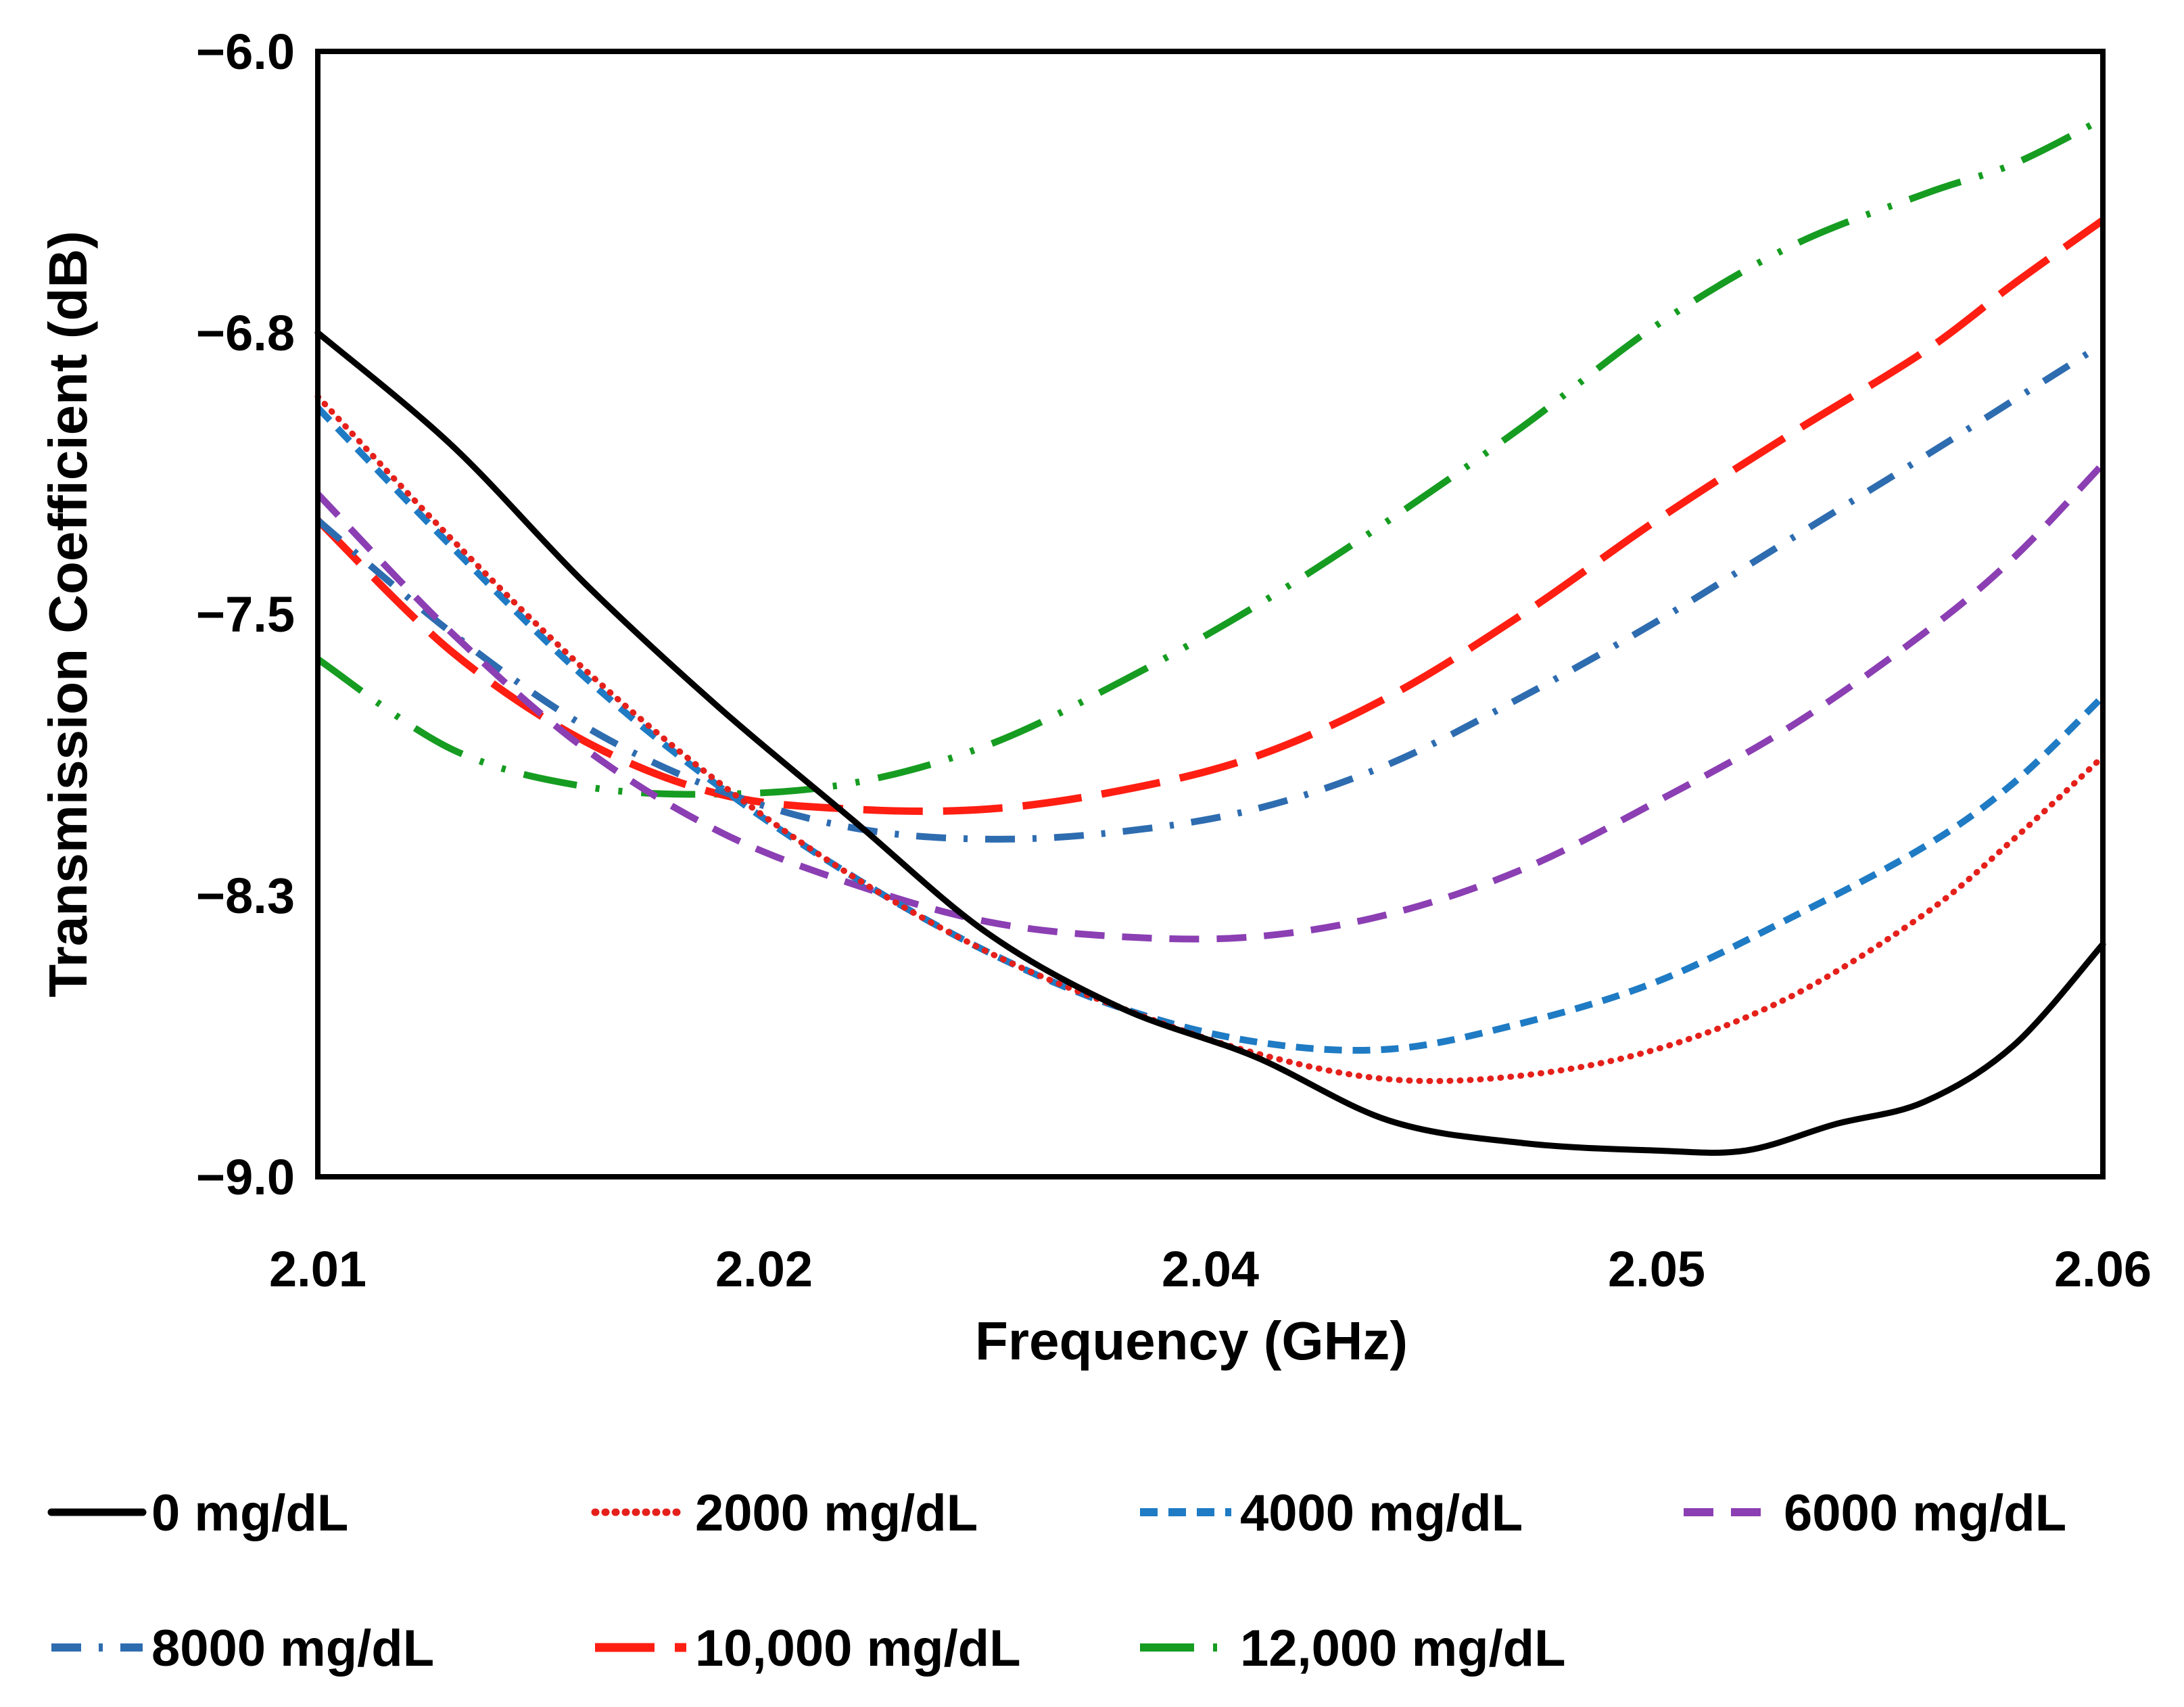  I want to click on x-tick-label: 2.06, so click(2103, 1269).